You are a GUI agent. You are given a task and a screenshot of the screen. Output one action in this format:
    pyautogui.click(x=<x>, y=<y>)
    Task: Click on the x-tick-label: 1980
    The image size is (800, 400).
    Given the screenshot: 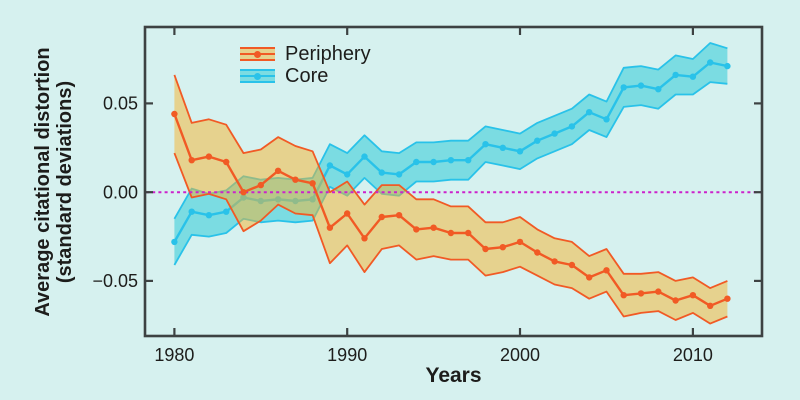 What is the action you would take?
    pyautogui.click(x=174, y=355)
    